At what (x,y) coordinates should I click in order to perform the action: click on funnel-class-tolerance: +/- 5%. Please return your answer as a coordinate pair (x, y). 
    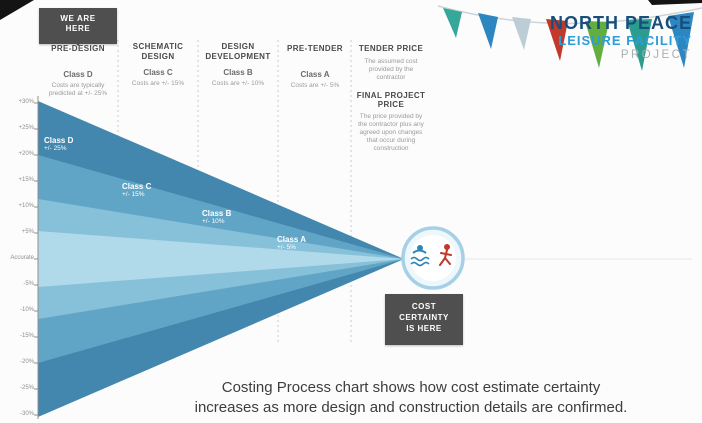
    Looking at the image, I should click on (286, 247).